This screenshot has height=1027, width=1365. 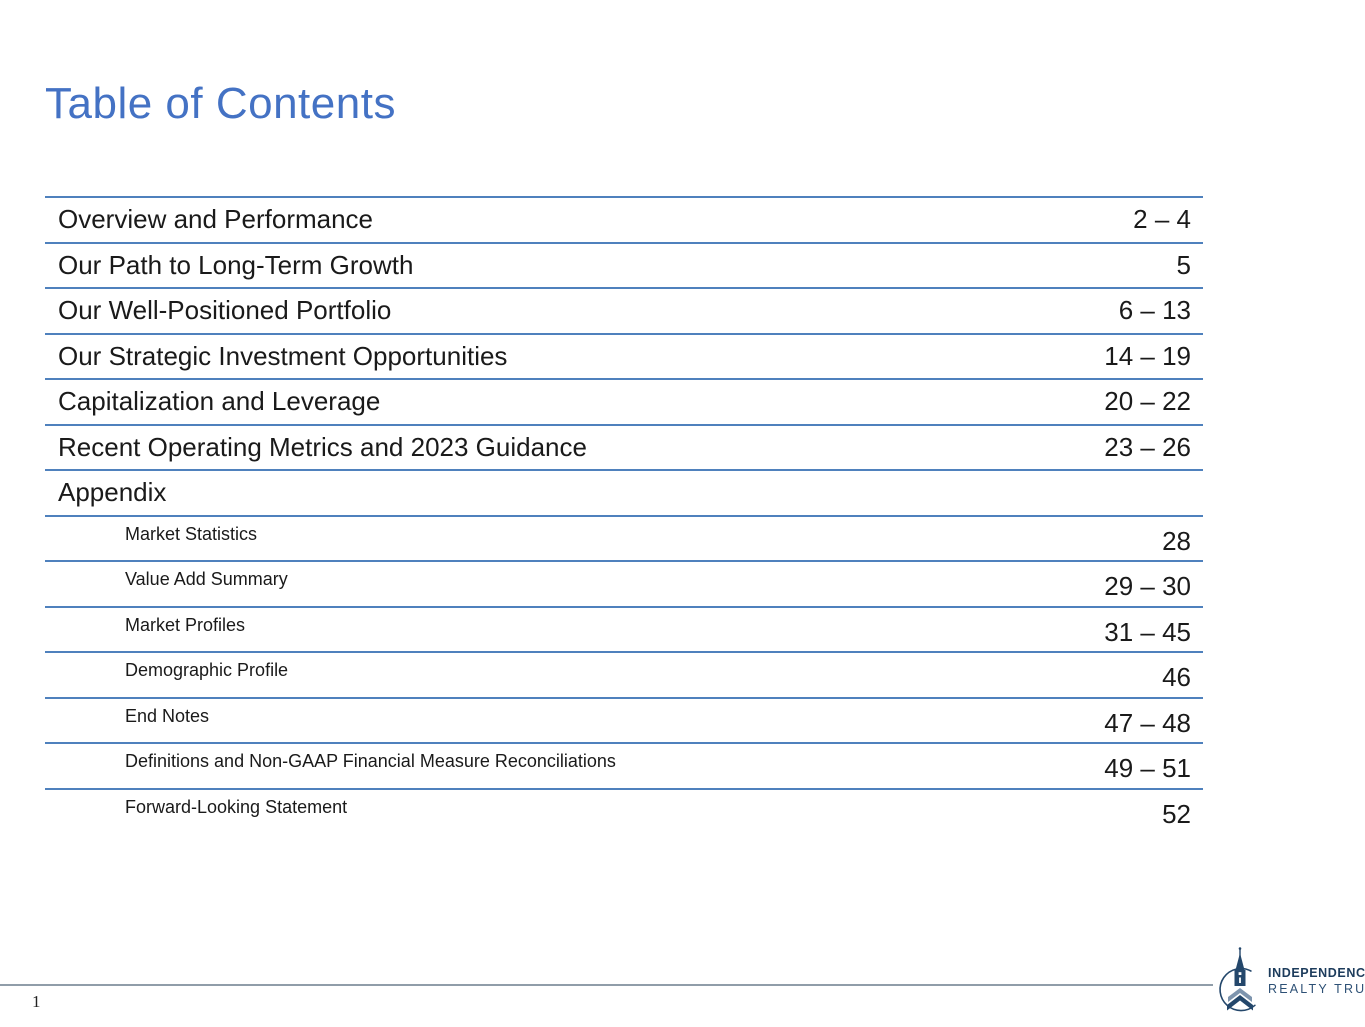 I want to click on toc-row-pages: 14 – 19, so click(x=1147, y=355).